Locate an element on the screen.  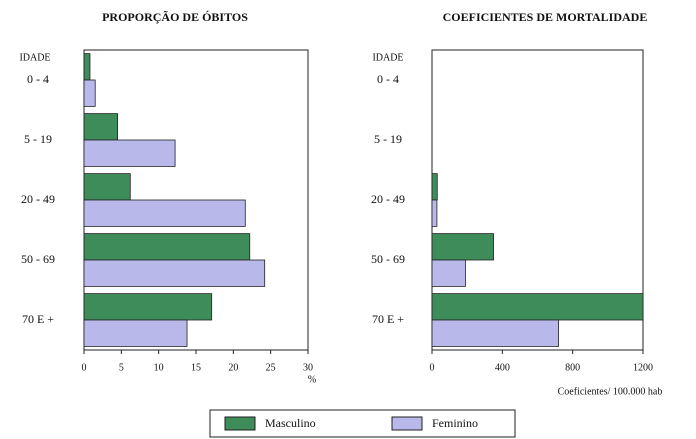
chart-title: PROPORÇÃO DE ÓBITOS is located at coordinates (175, 17).